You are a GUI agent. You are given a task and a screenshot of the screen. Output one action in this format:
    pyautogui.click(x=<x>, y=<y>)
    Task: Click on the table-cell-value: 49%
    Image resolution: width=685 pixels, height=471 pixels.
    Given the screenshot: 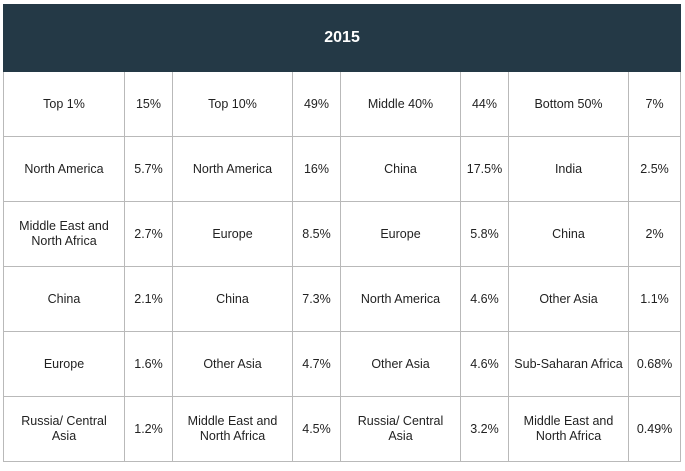 What is the action you would take?
    pyautogui.click(x=316, y=104)
    